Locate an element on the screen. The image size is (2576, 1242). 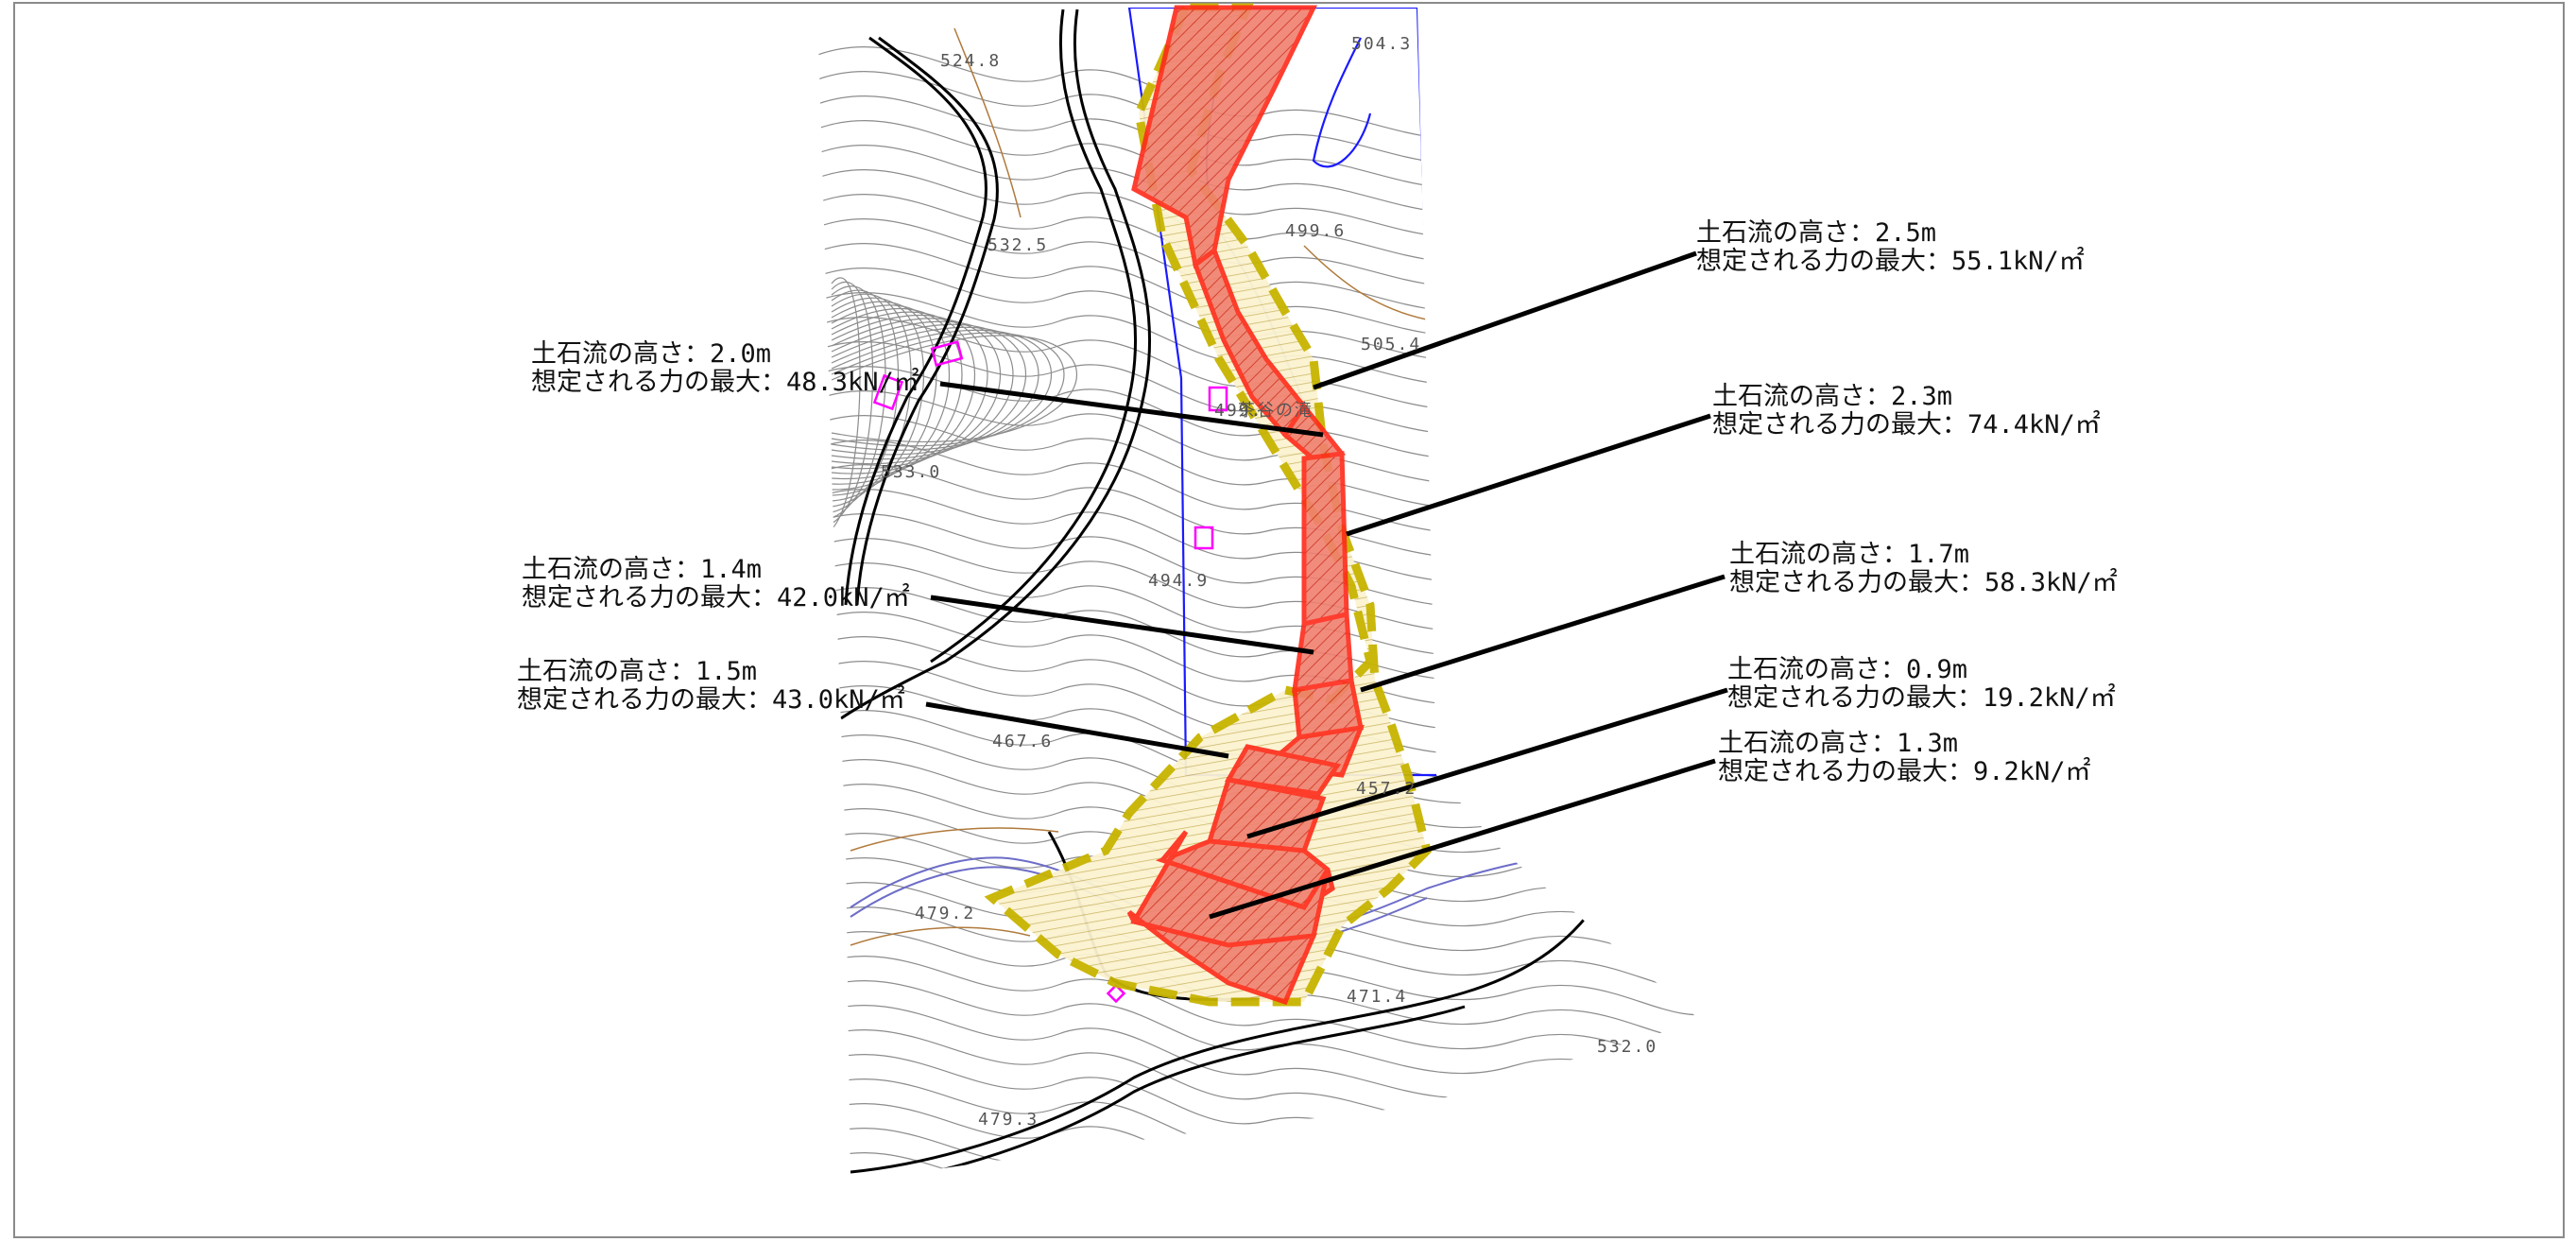
flow-height-label: 土石流の高さ：0.9m is located at coordinates (1847, 670).